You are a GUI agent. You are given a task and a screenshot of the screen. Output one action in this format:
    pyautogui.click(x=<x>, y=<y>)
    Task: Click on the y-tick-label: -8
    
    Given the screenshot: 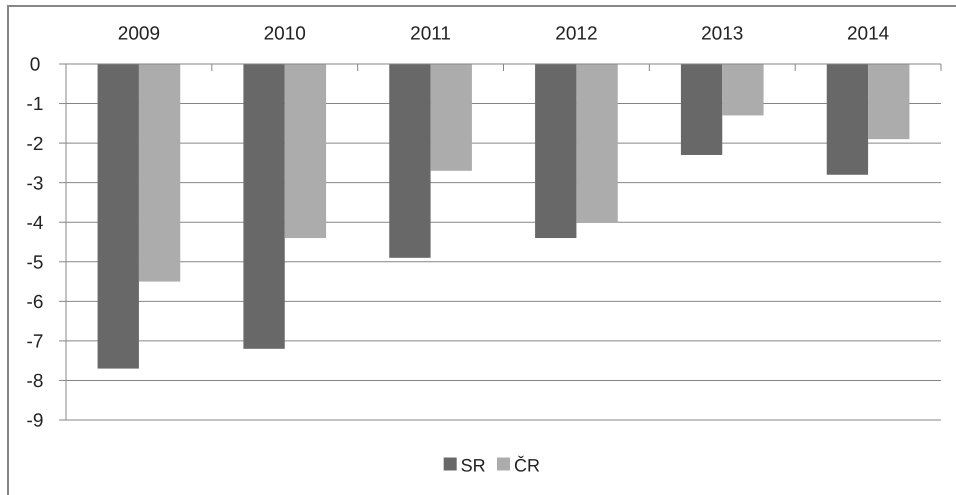 What is the action you would take?
    pyautogui.click(x=35, y=381)
    